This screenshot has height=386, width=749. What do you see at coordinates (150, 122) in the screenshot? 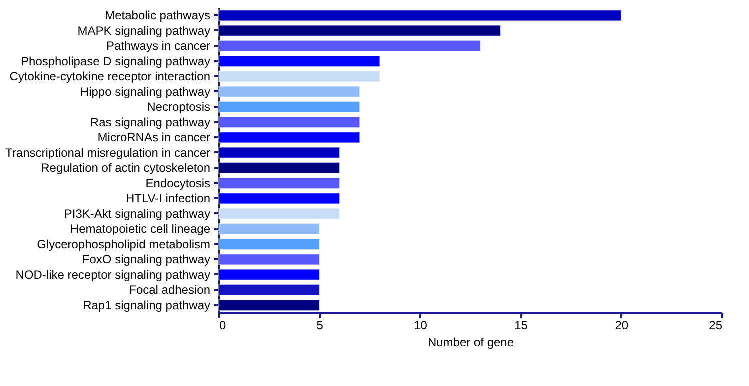
I see `y-tick-label: Ras signaling pathway` at bounding box center [150, 122].